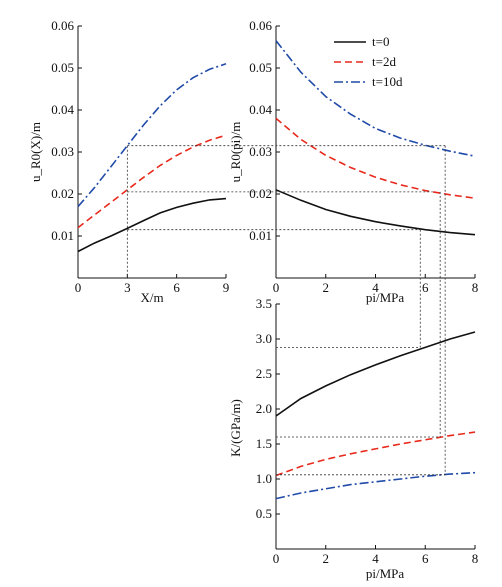  Describe the element at coordinates (368, 61) in the screenshot. I see `legend: t=0 t=2d t=10d` at that location.